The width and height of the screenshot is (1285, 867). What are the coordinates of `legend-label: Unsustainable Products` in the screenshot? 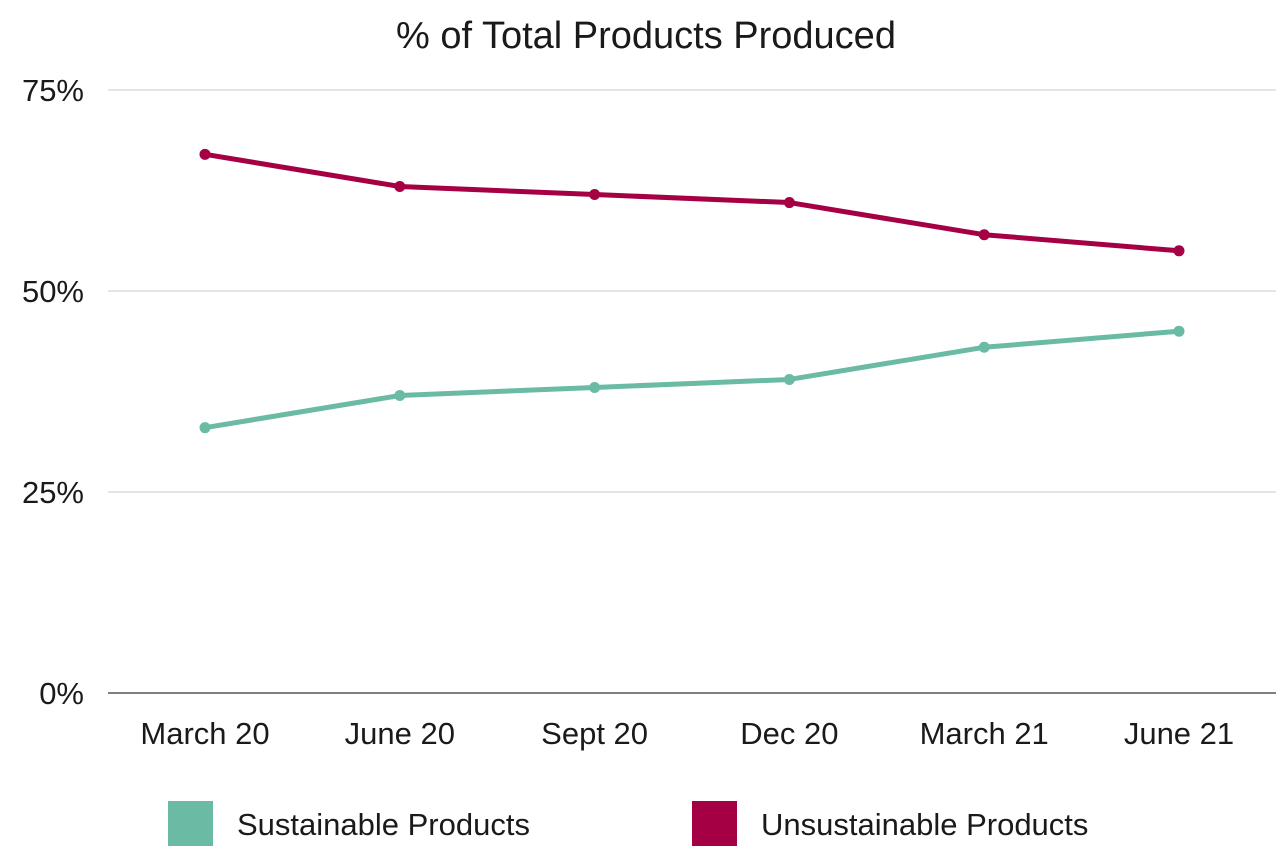 It's located at (924, 824).